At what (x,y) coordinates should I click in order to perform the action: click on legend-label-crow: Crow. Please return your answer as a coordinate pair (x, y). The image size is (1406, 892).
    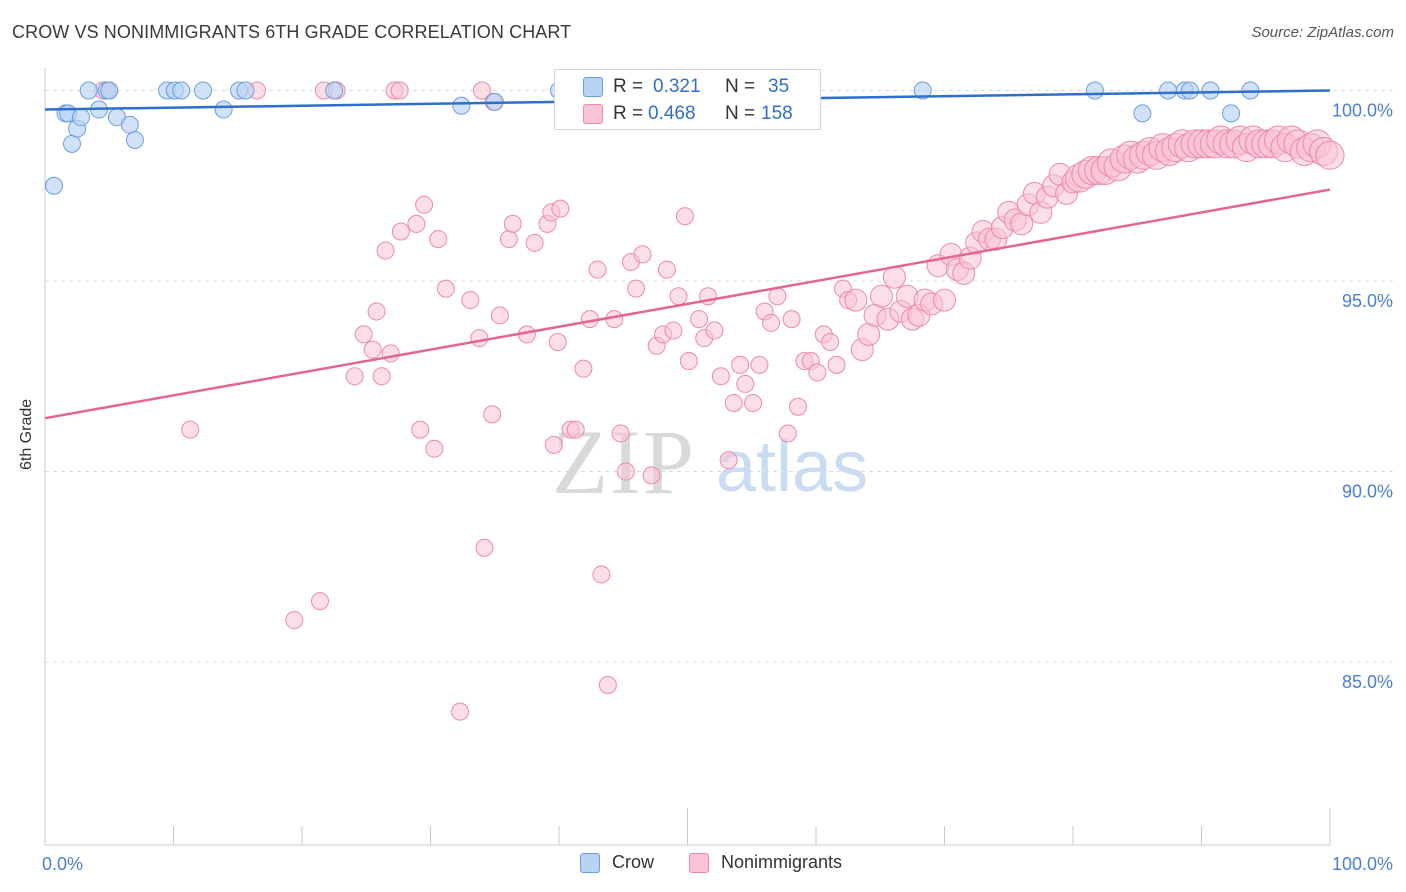
    Looking at the image, I should click on (633, 862).